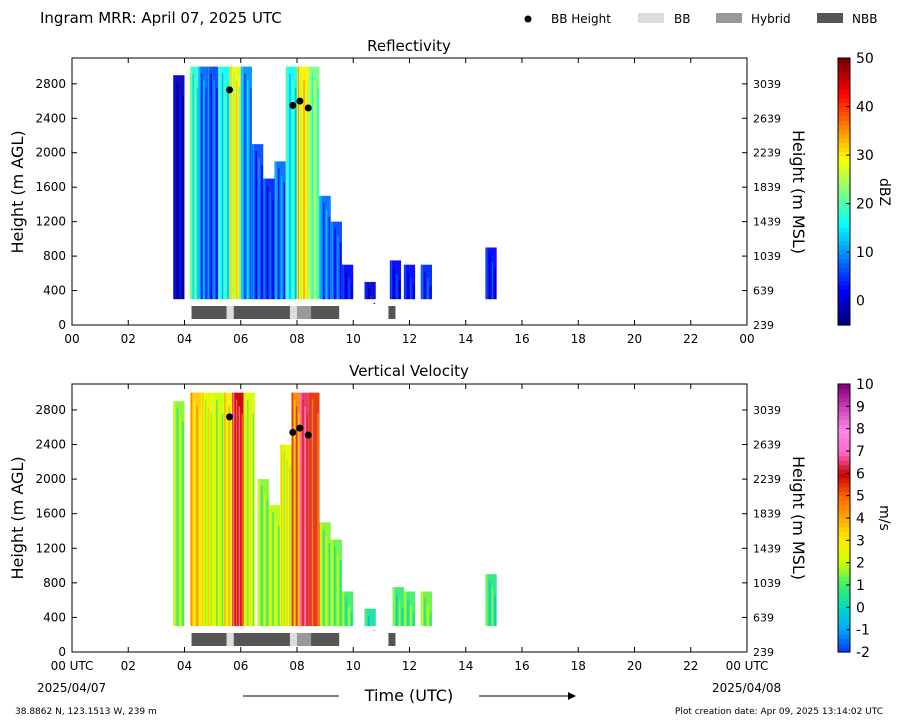 The width and height of the screenshot is (900, 725). What do you see at coordinates (634, 339) in the screenshot?
I see `x-tick-label: 20` at bounding box center [634, 339].